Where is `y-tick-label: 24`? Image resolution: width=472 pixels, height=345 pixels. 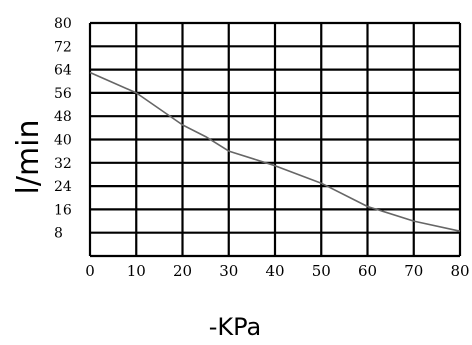
y-tick-label: 24 is located at coordinates (63, 187).